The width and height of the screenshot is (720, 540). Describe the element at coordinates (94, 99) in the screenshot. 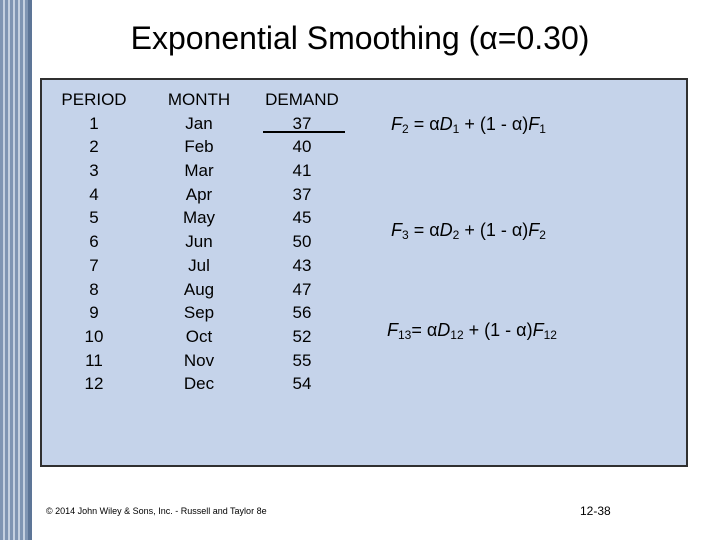

I see `period-header: PERIOD` at that location.